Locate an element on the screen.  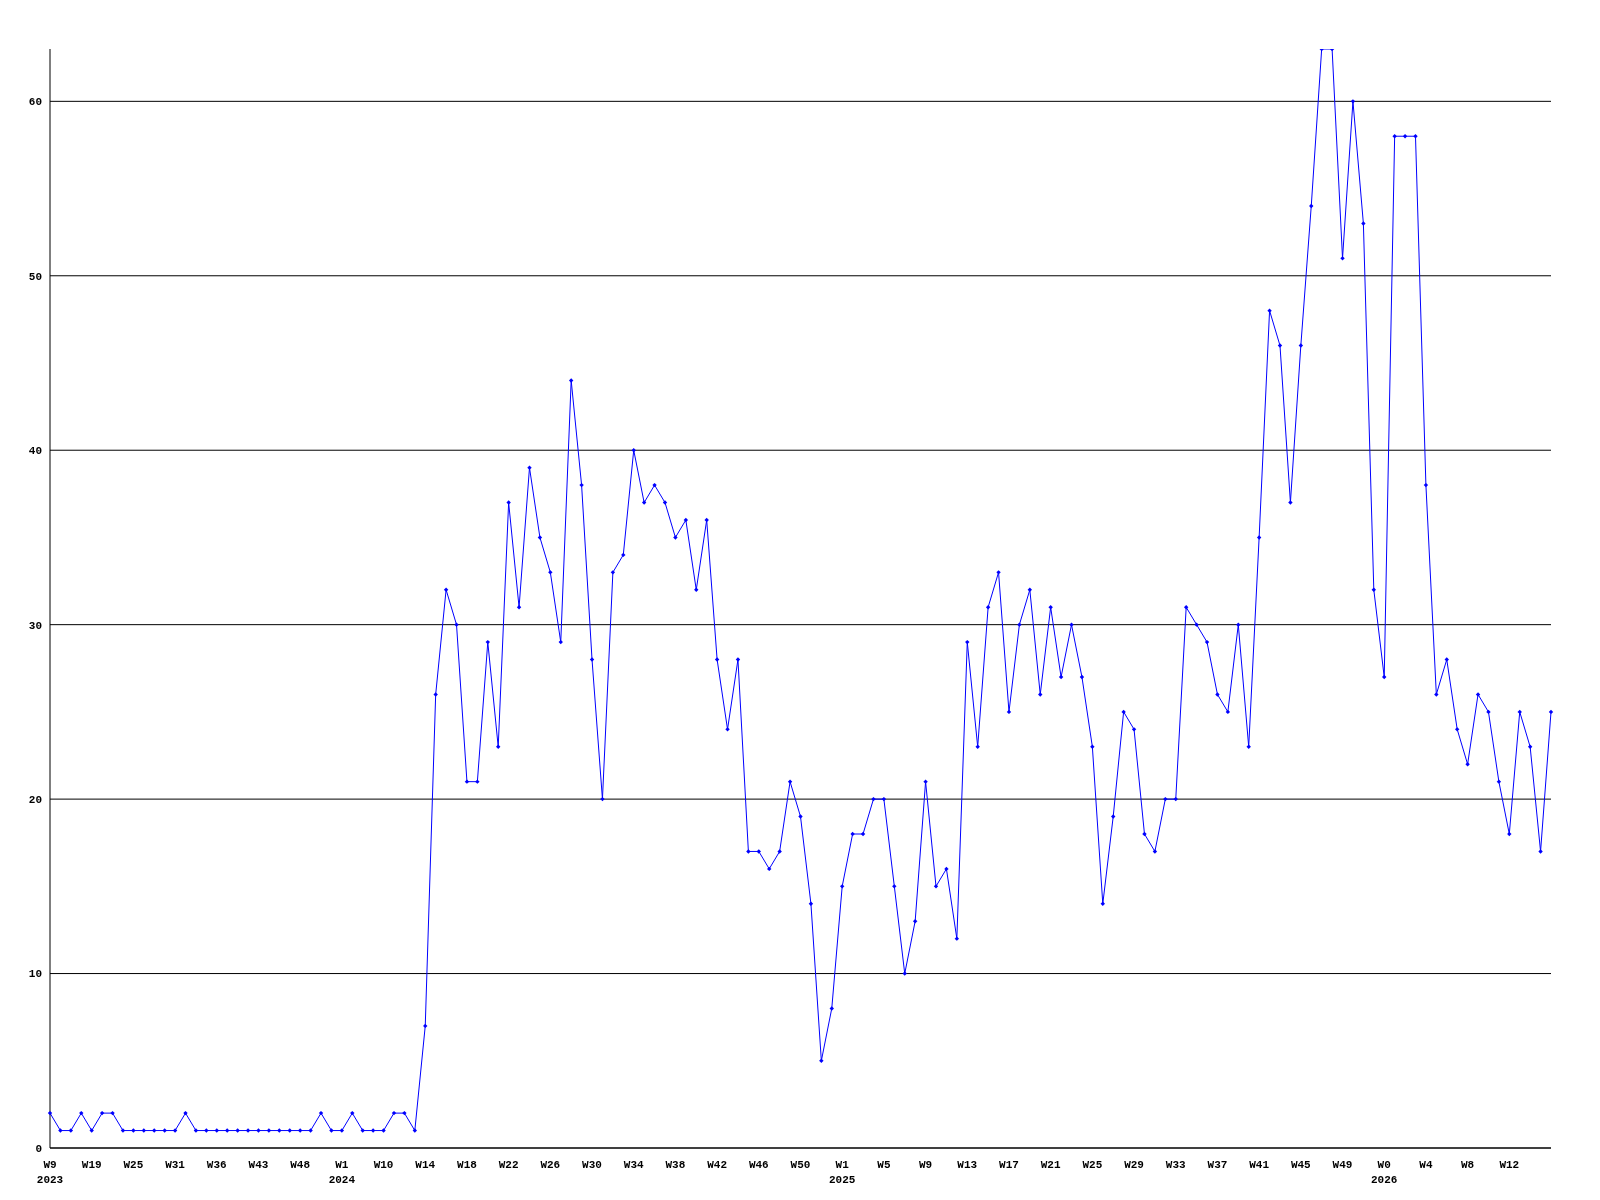
x-tick-label: W42 is located at coordinates (717, 1165).